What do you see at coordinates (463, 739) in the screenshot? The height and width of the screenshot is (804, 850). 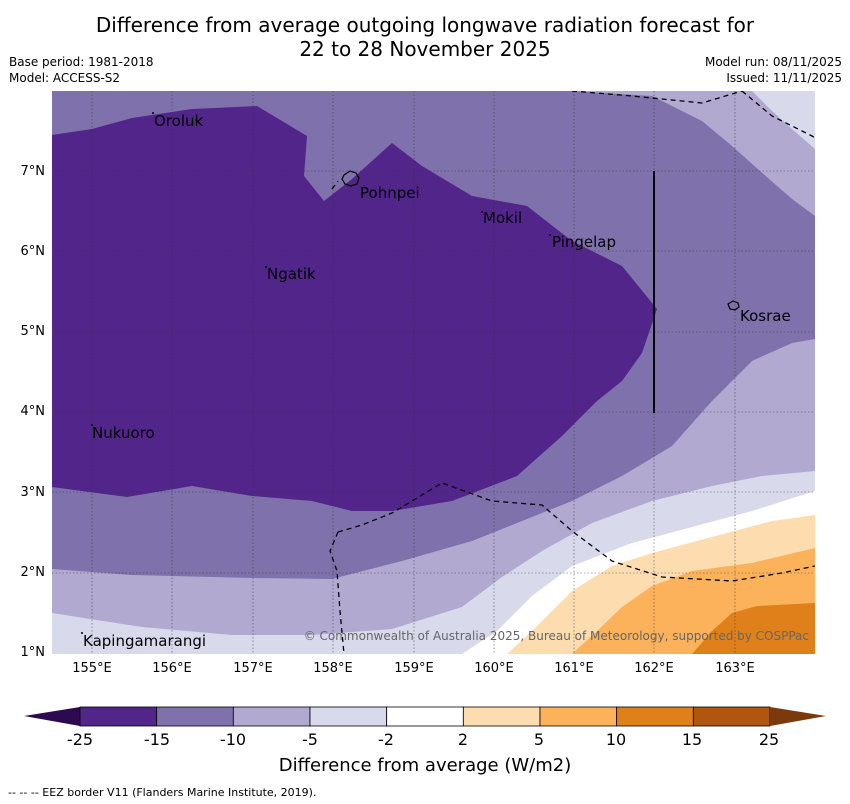 I see `colorbar-label-2: 2` at bounding box center [463, 739].